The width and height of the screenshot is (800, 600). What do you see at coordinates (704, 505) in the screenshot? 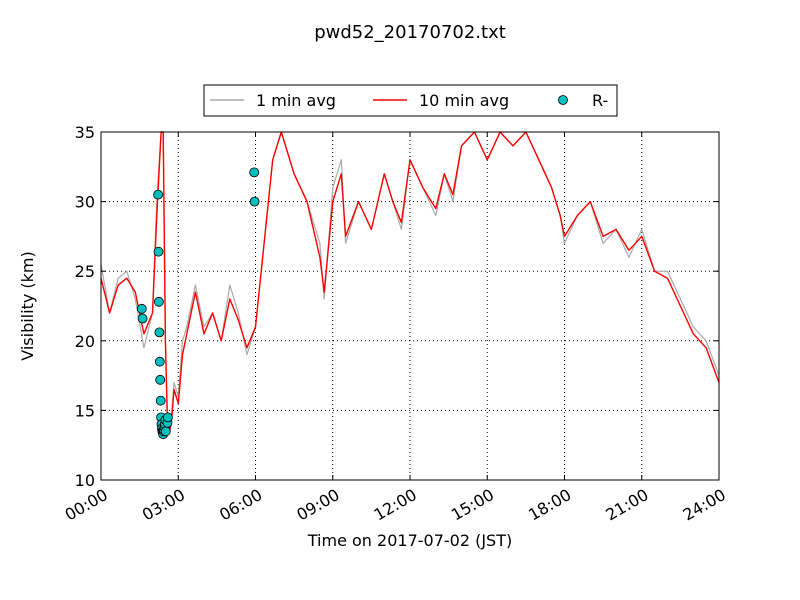
I see `x-tick-label: 24:00` at bounding box center [704, 505].